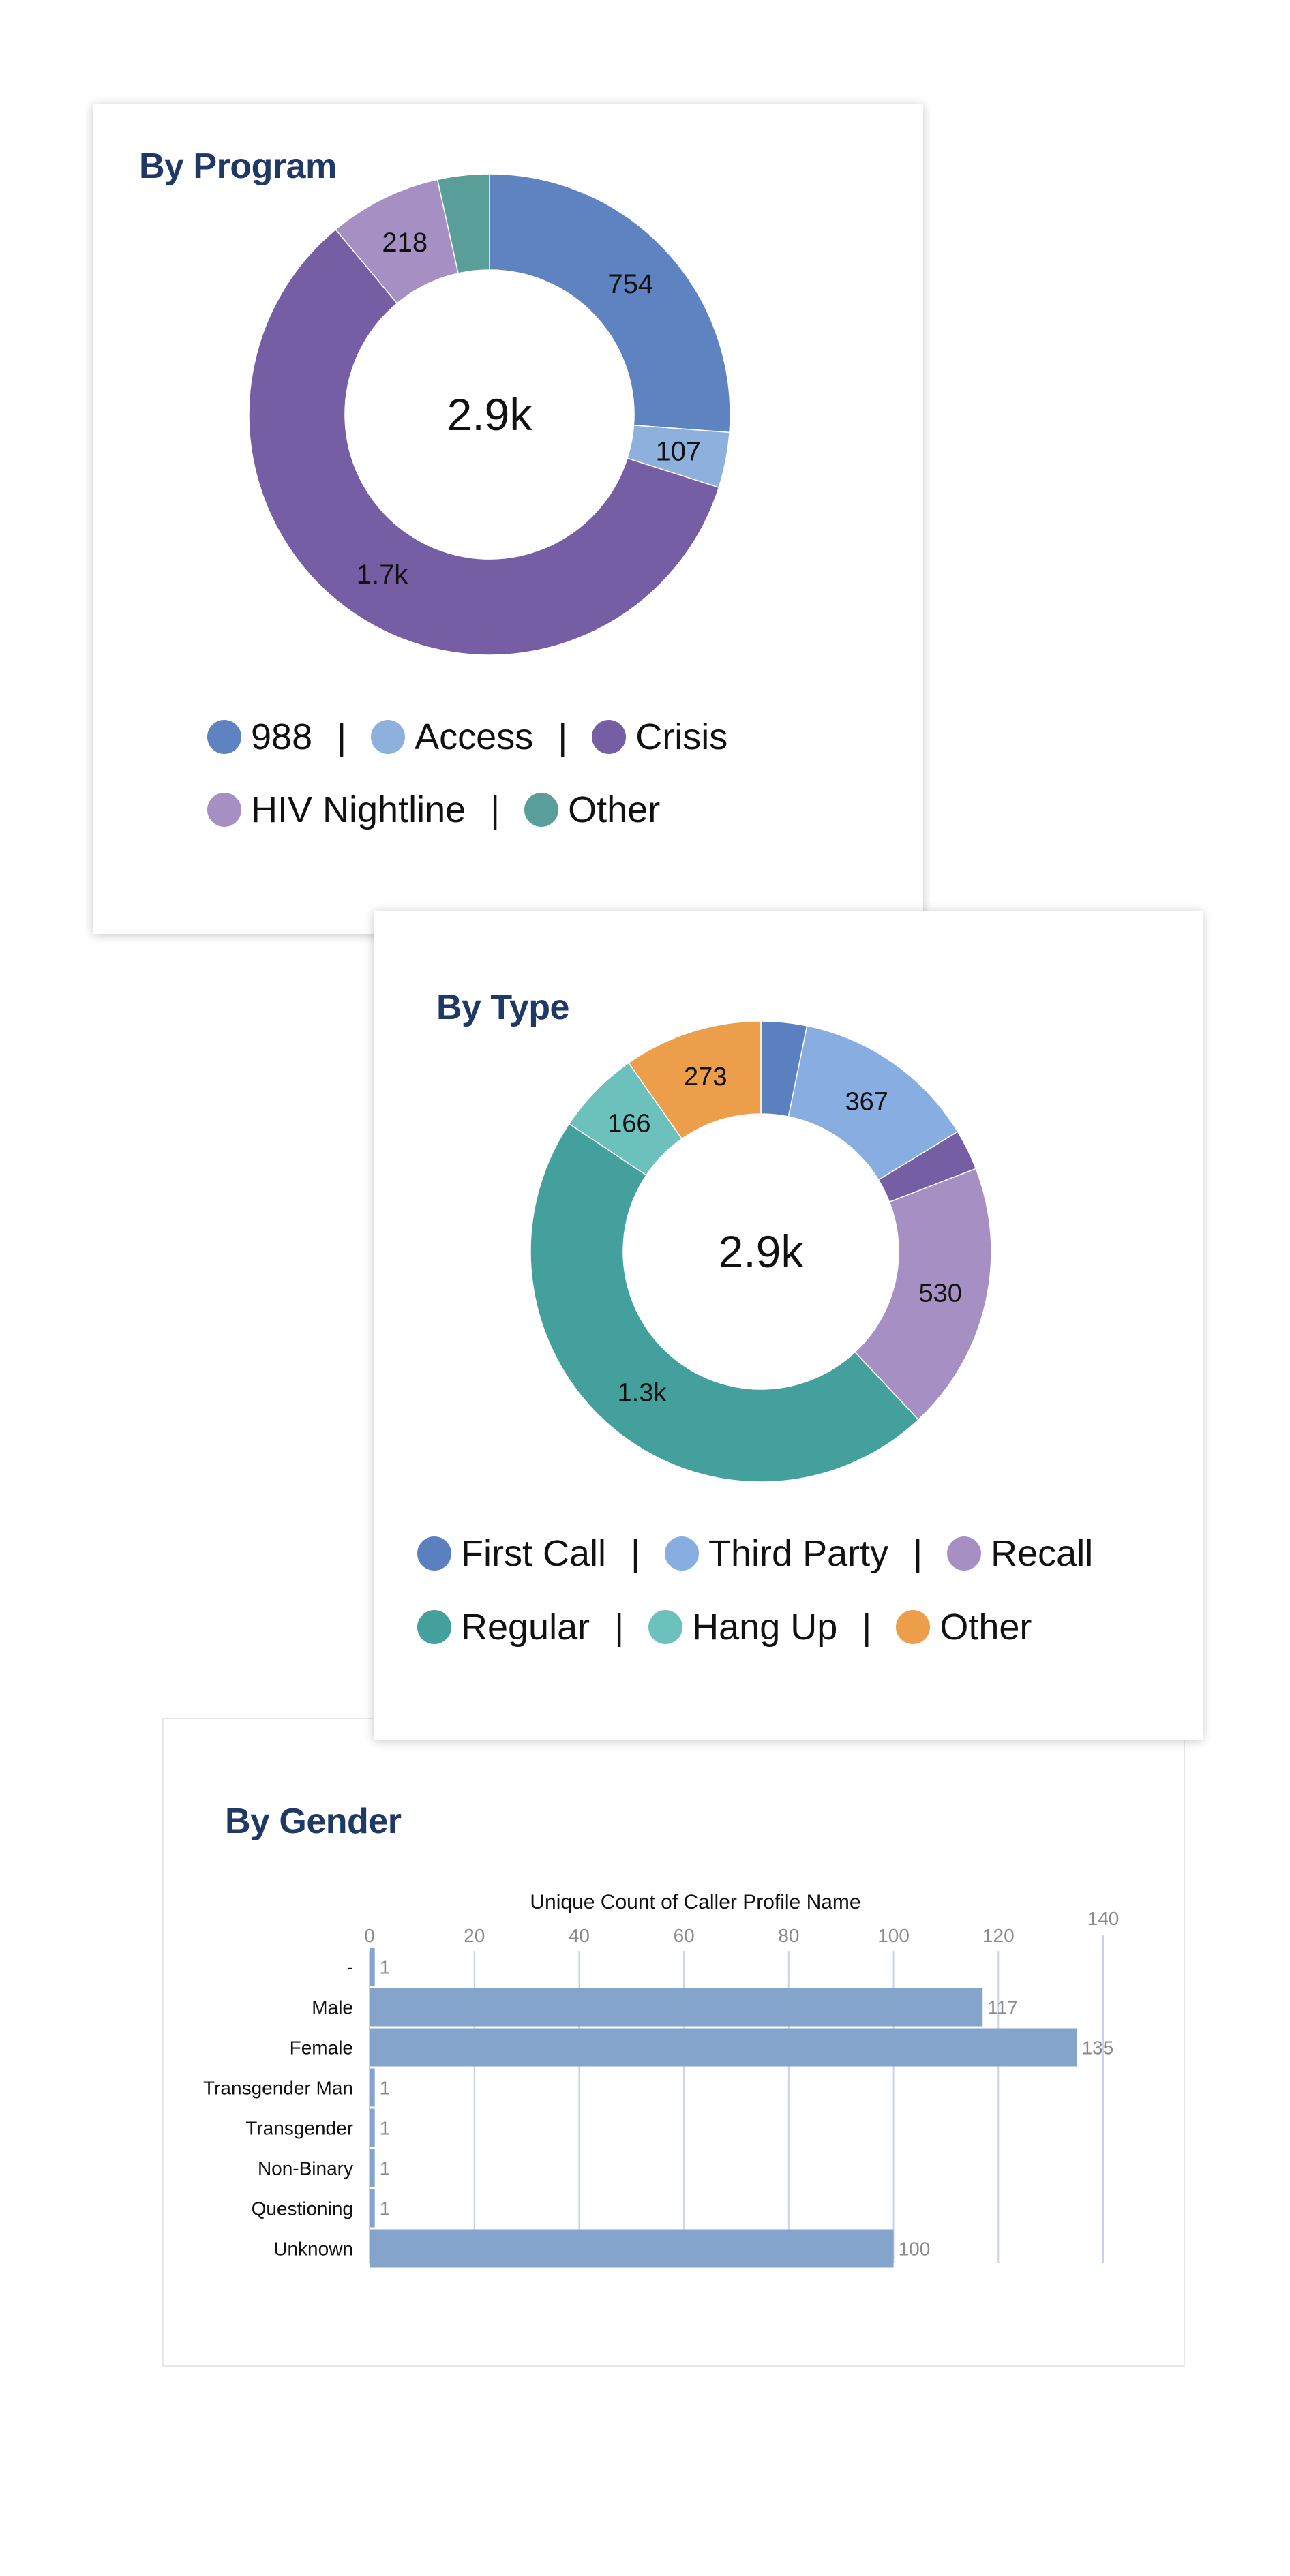 The image size is (1290, 2576). Describe the element at coordinates (404, 243) in the screenshot. I see `program-slice-label-hiv-nightline: 218` at that location.